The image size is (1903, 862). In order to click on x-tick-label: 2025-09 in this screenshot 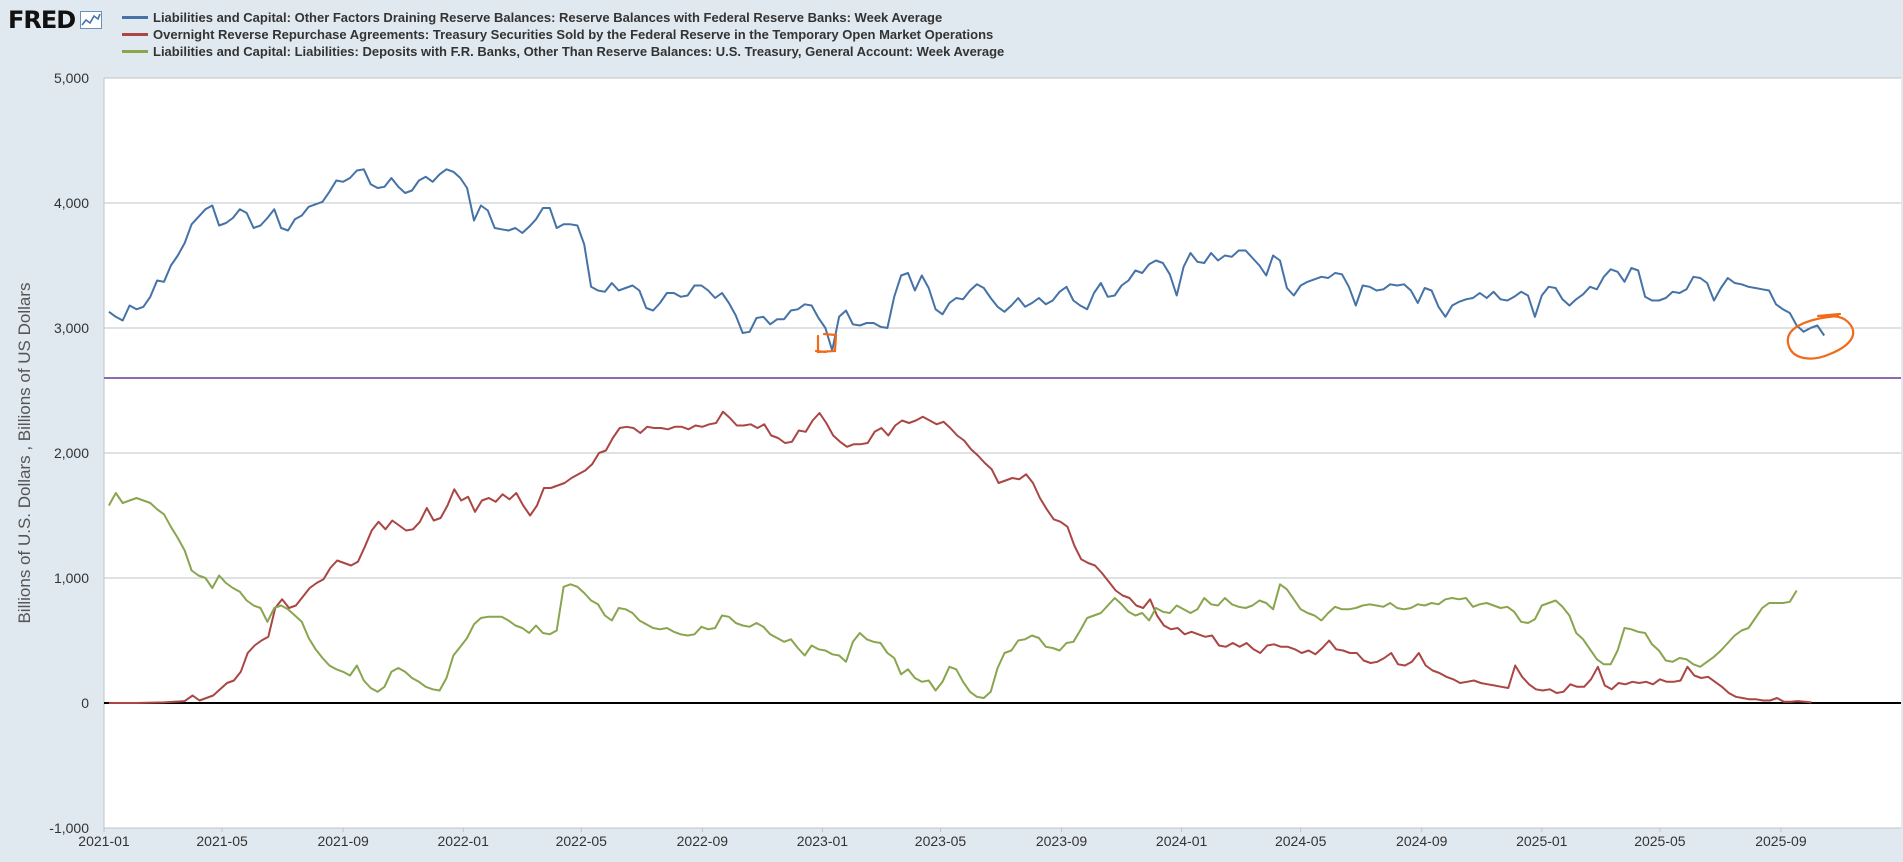, I will do `click(1781, 841)`.